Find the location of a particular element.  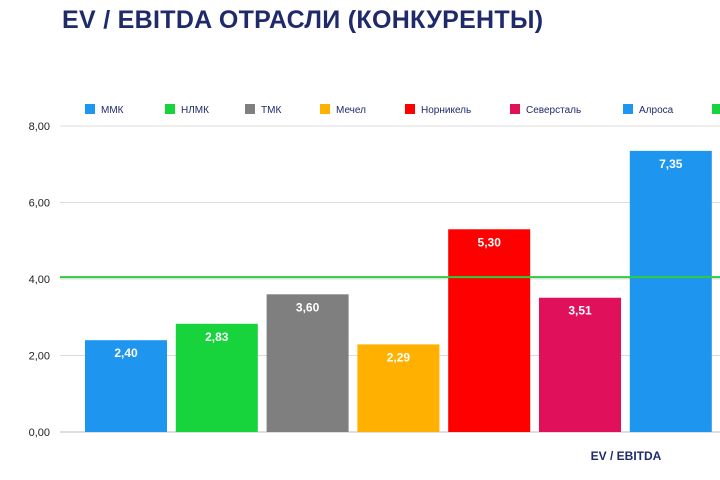

bar-value-label: 2,40 is located at coordinates (126, 353).